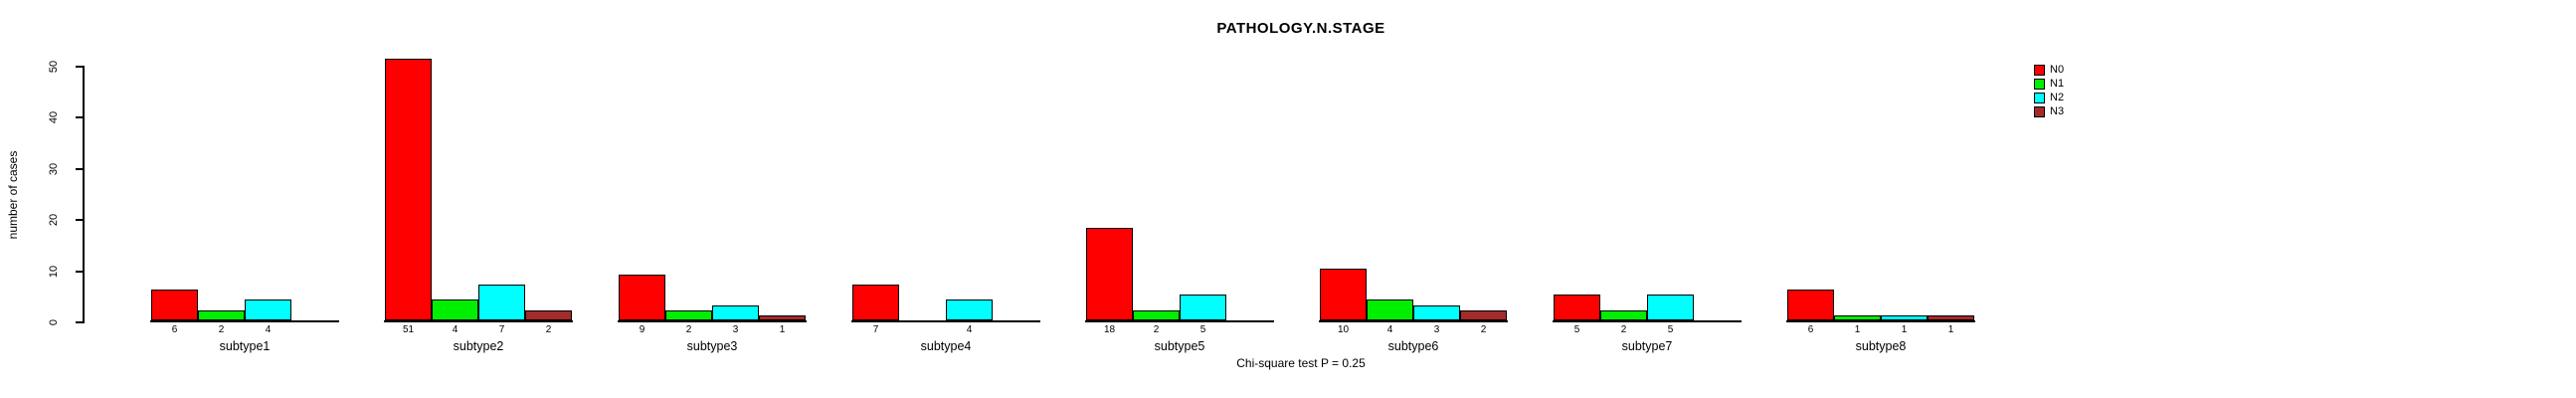 This screenshot has width=2576, height=398. What do you see at coordinates (2039, 84) in the screenshot?
I see `legend-swatch-N1` at bounding box center [2039, 84].